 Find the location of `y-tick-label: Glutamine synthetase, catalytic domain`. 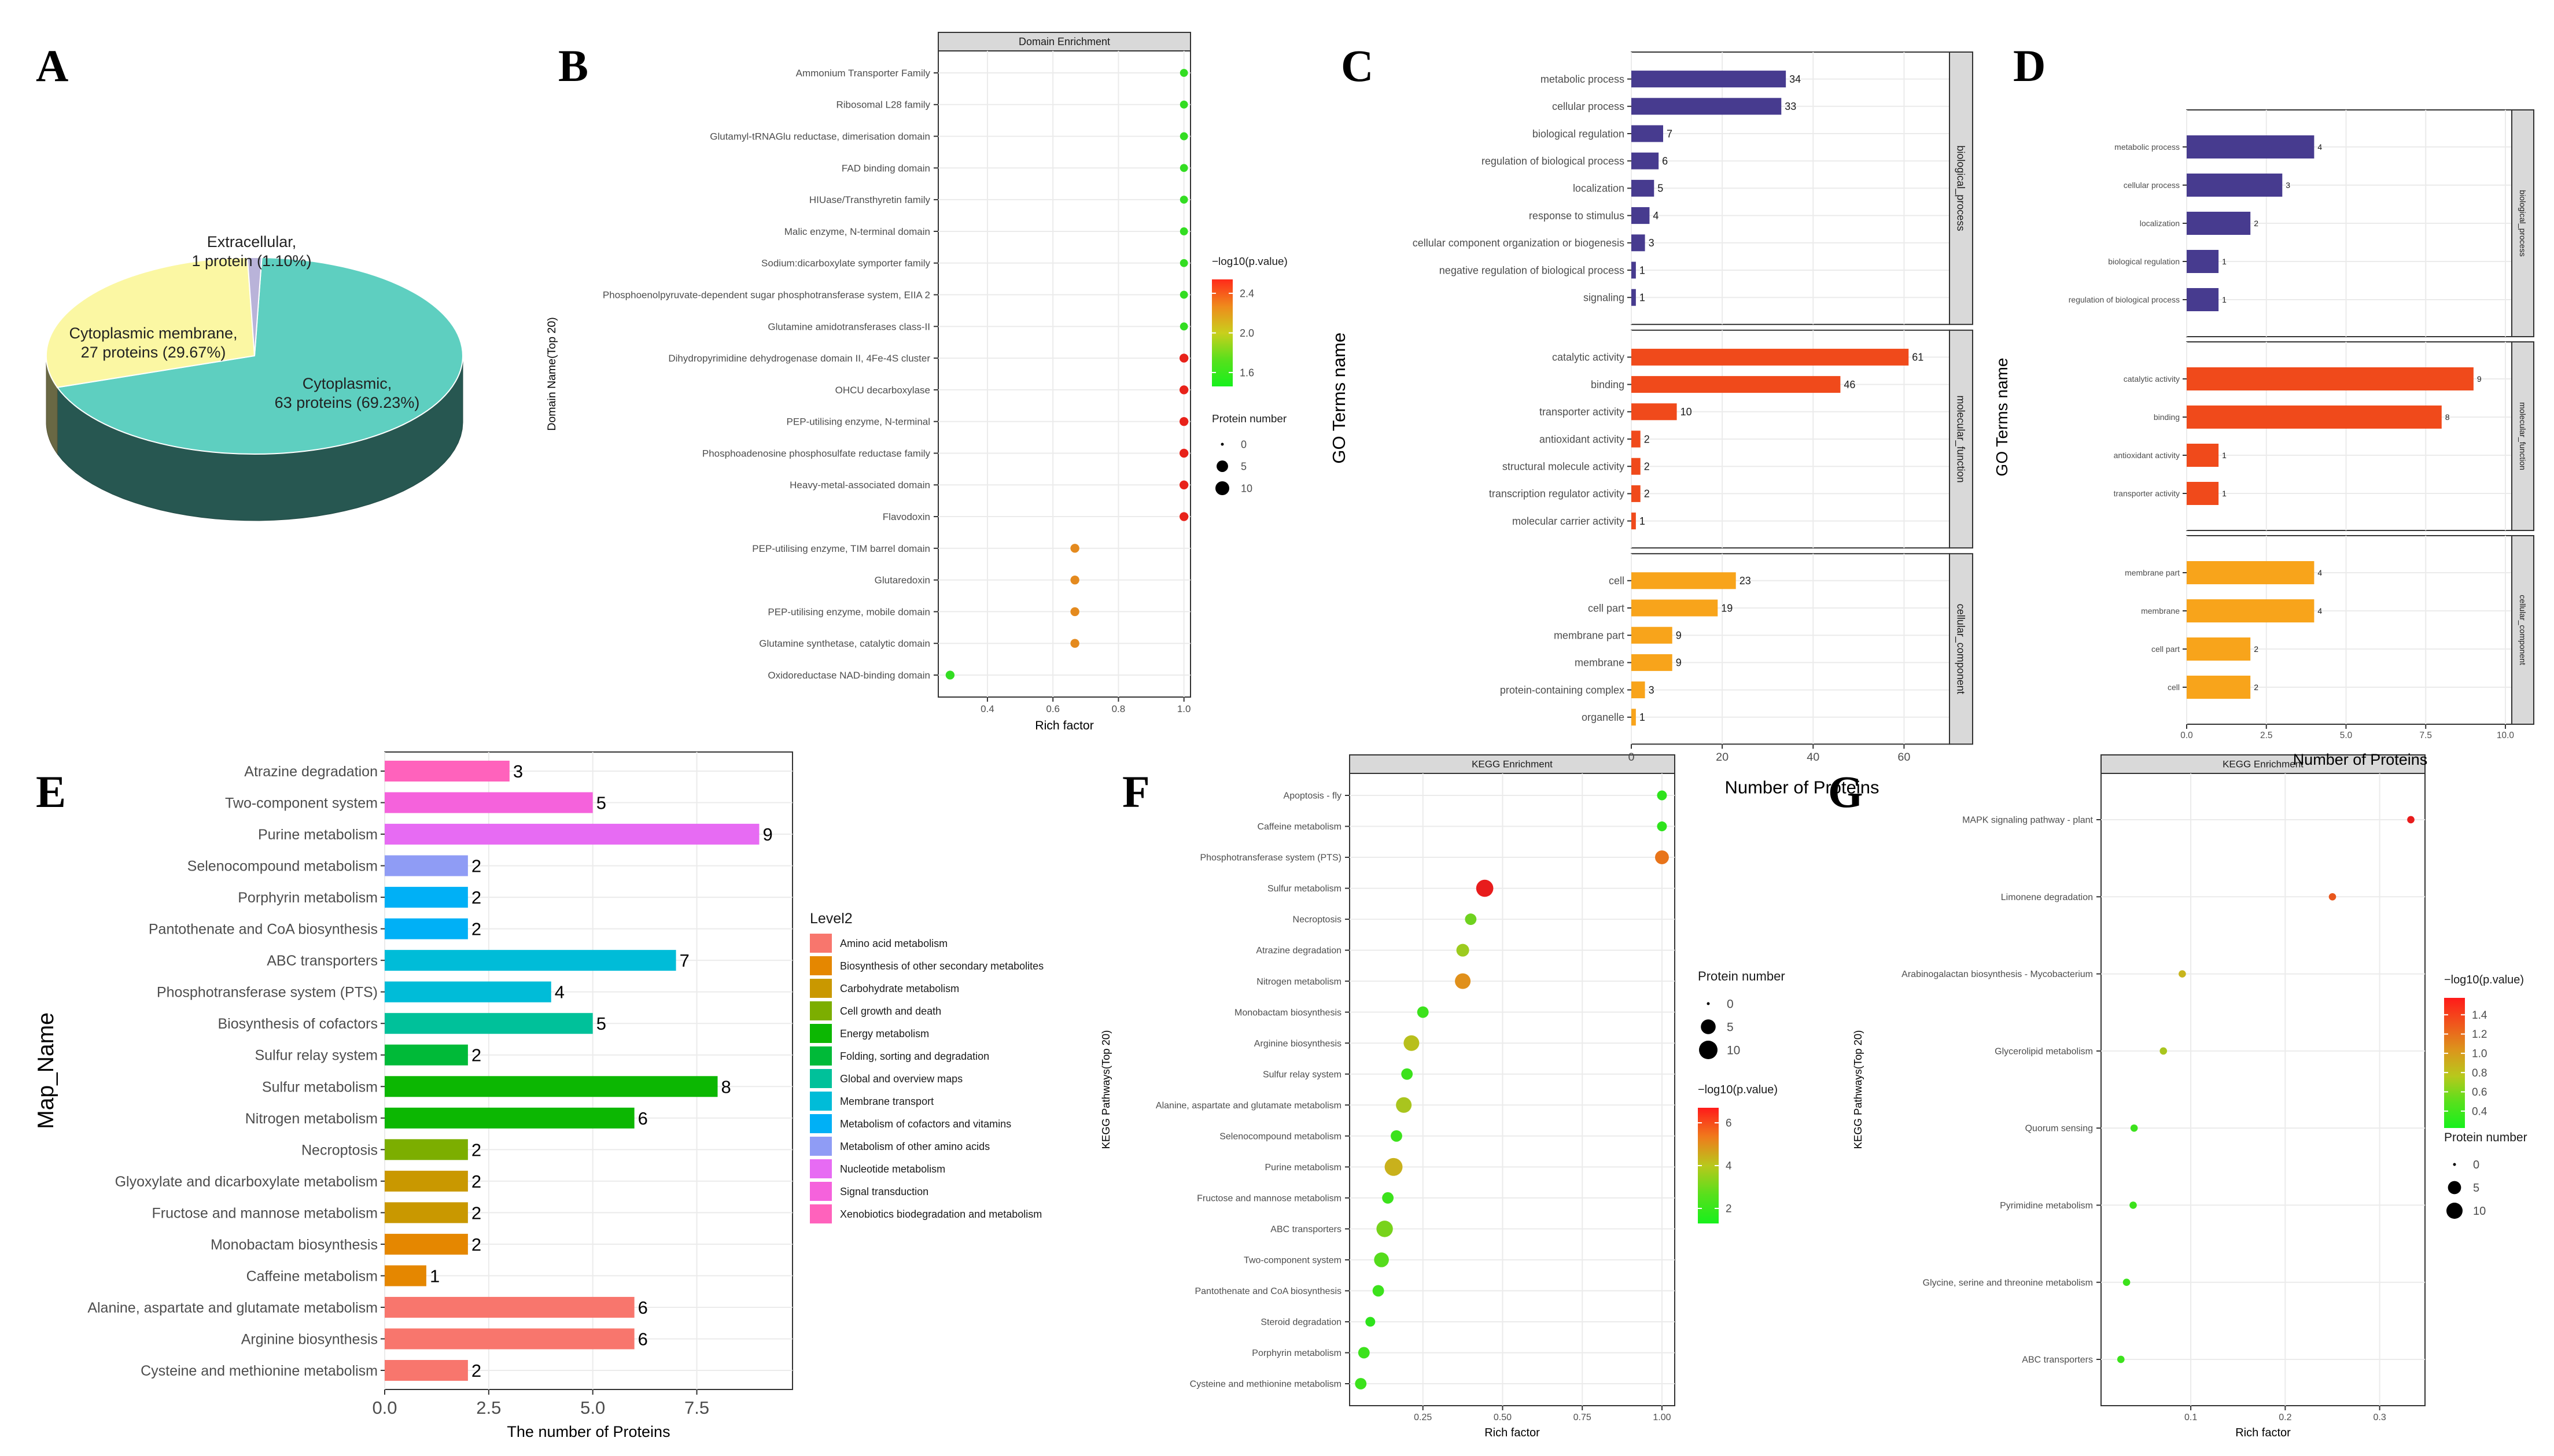

y-tick-label: Glutamine synthetase, catalytic domain is located at coordinates (844, 643).